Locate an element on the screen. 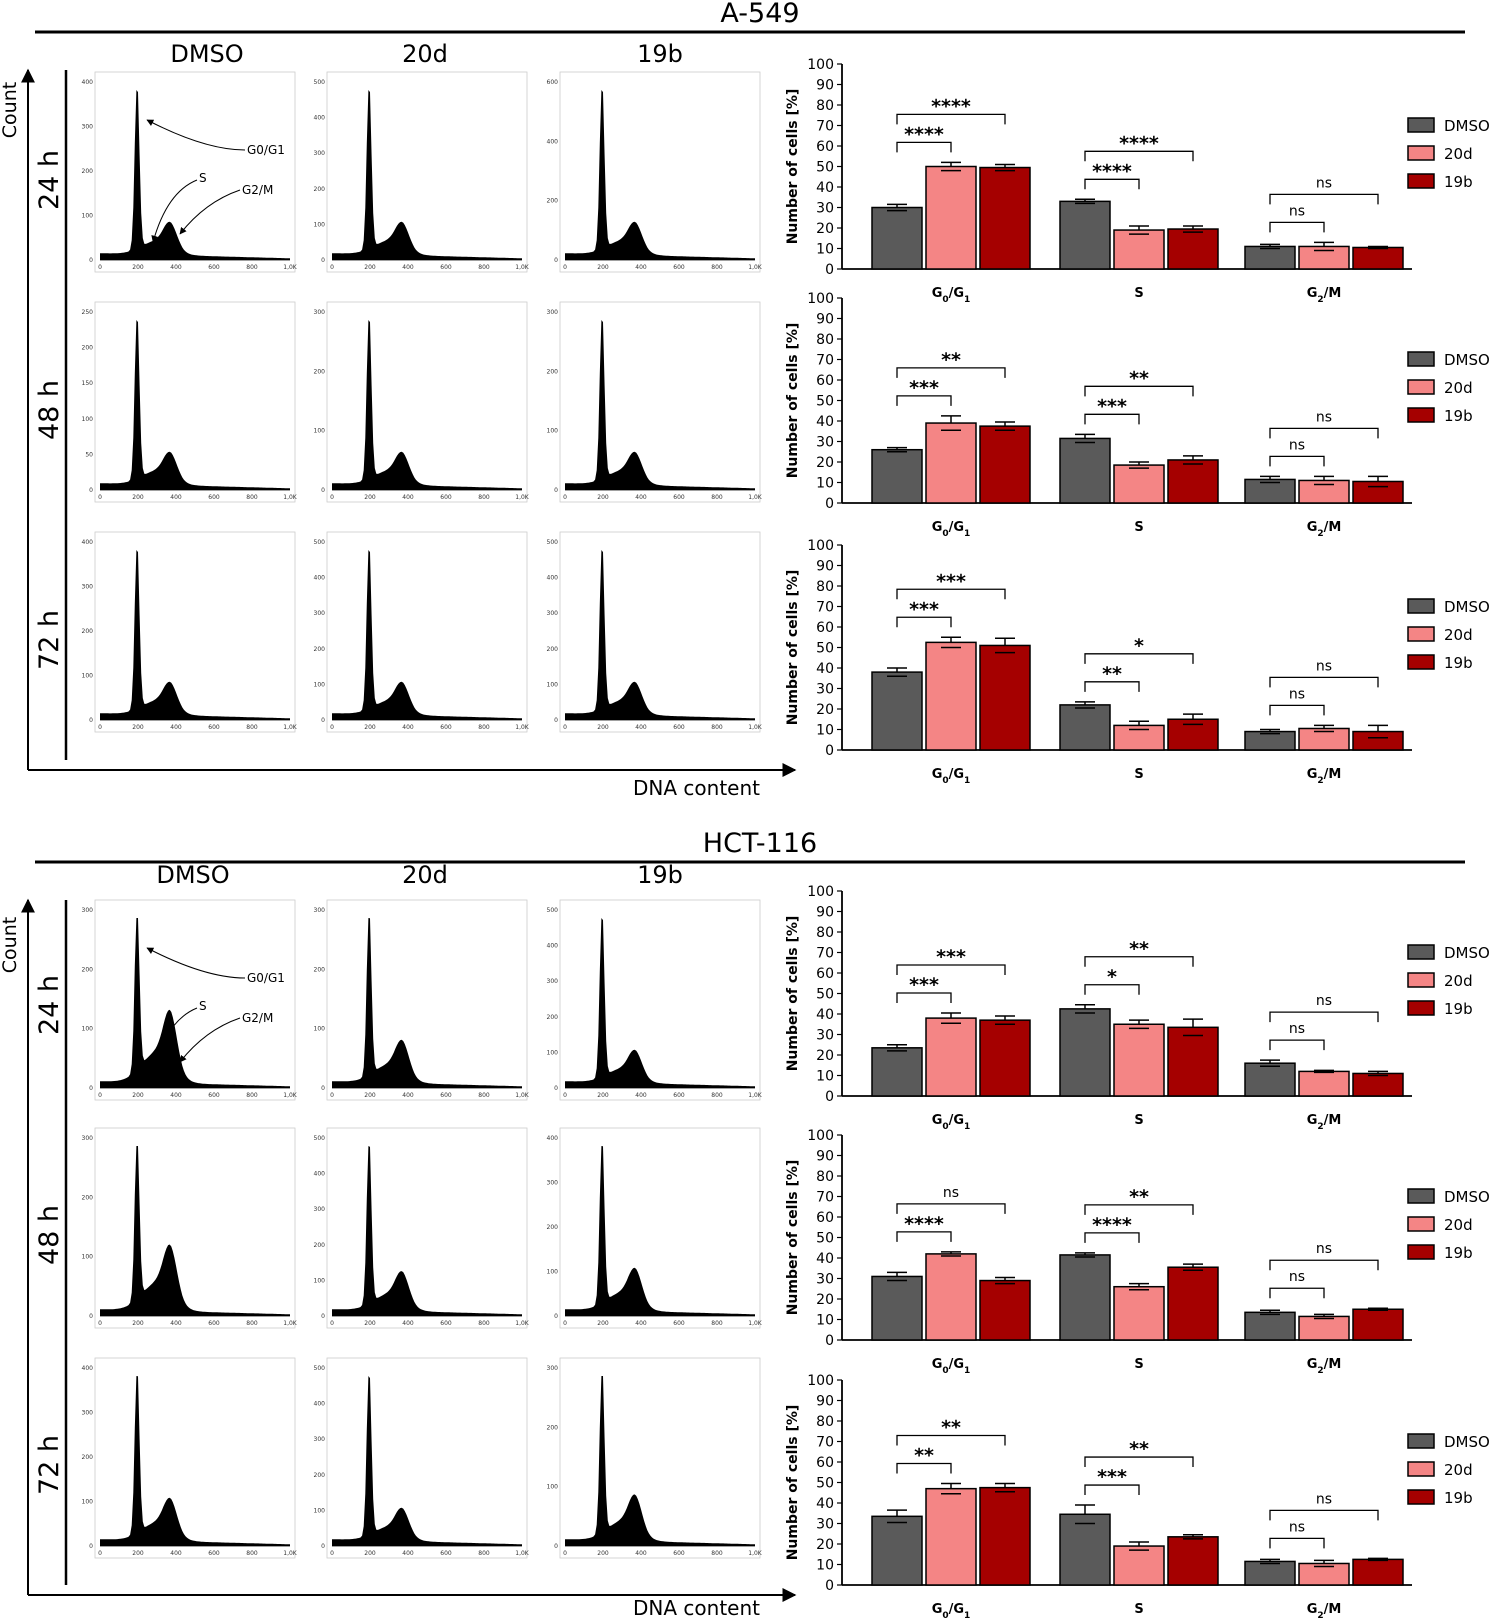 The image size is (1499, 1620). col-header-20d: 20d is located at coordinates (425, 54).